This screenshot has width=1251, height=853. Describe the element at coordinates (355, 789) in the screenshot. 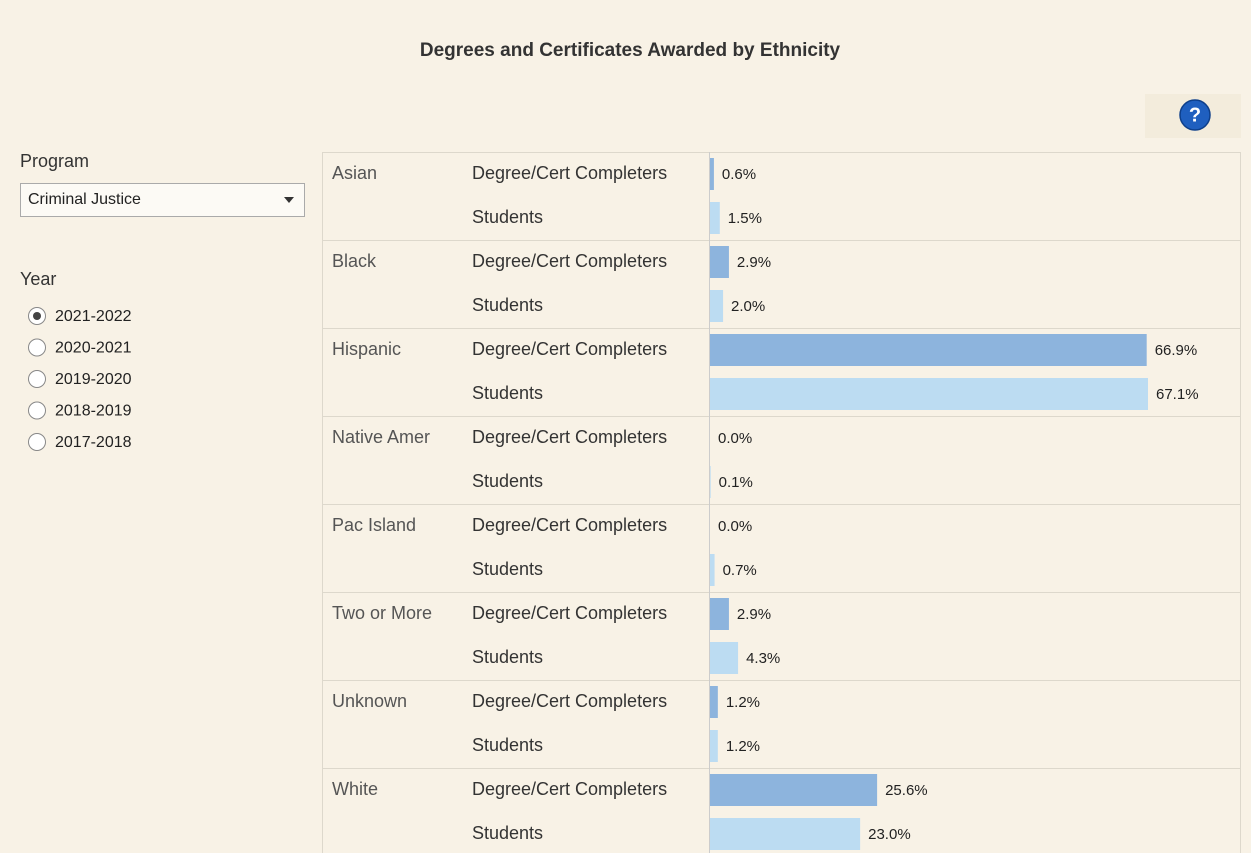

I see `category-label: White` at that location.